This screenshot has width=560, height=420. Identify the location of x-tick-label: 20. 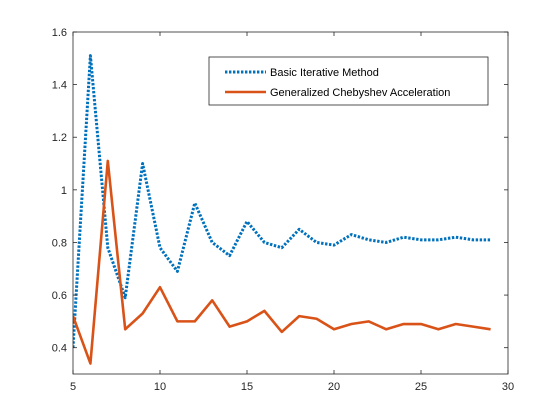
(334, 387).